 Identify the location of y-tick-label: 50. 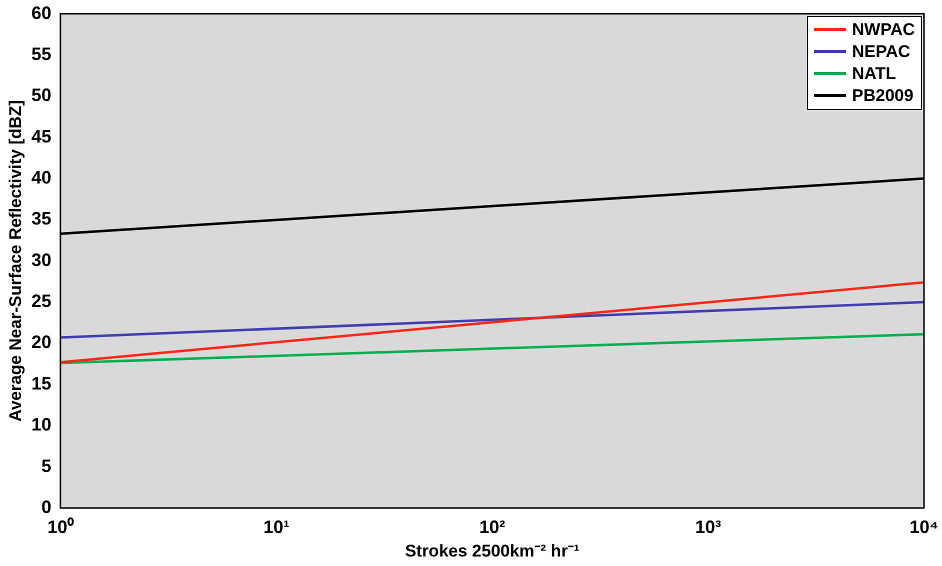
(41, 95).